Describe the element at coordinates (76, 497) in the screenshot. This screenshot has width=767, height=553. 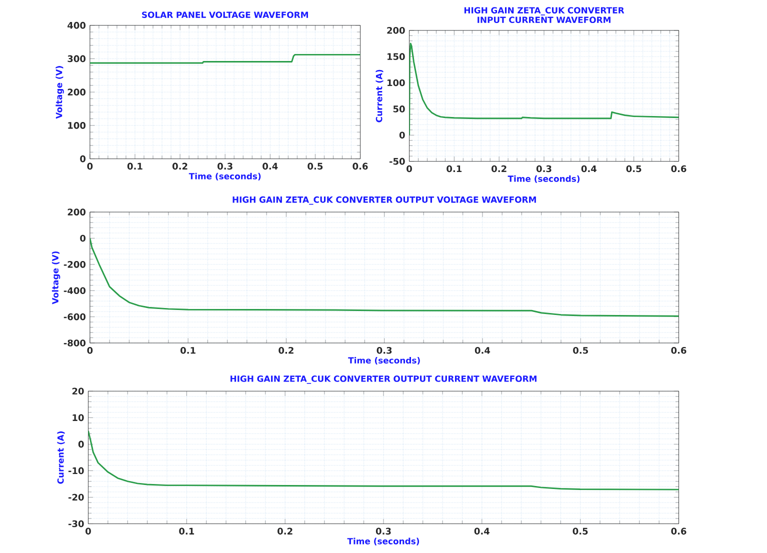
I see `y-tick-label: -20` at that location.